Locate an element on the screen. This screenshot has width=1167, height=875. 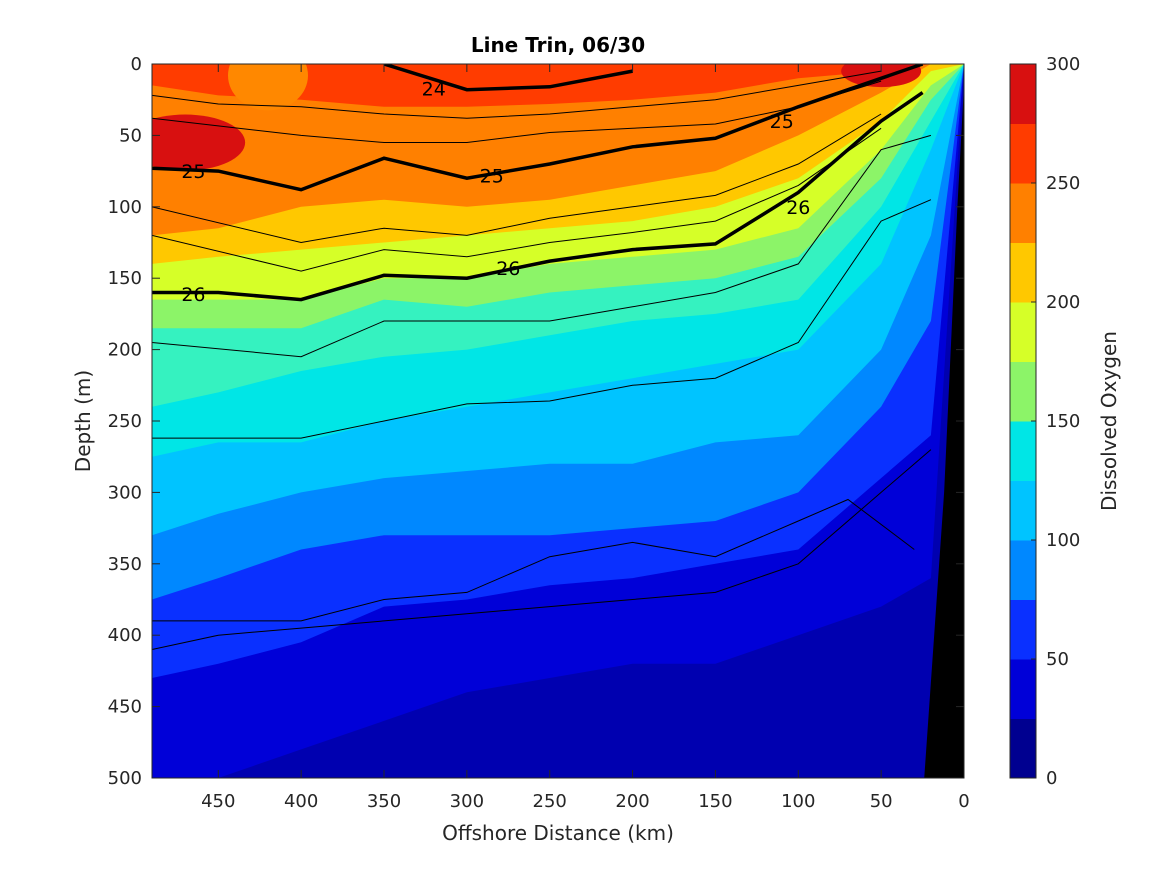
x-tick-label: 200 is located at coordinates (632, 801).